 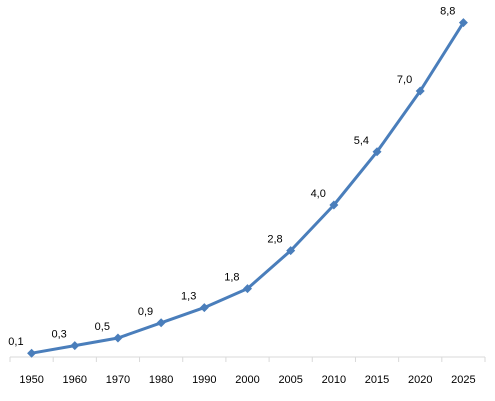 I want to click on data-label: 1,8, so click(x=231, y=278).